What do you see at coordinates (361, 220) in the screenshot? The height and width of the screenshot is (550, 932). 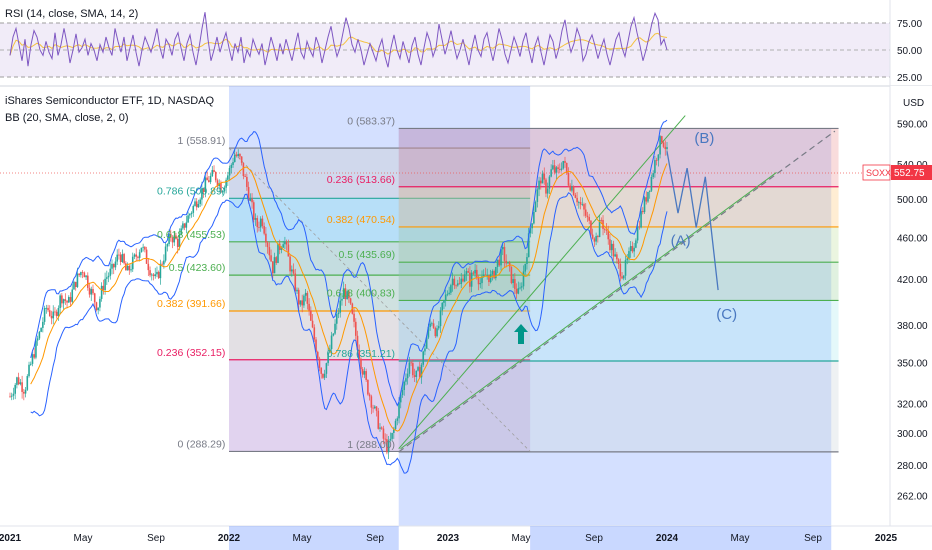 I see `fib-right-label: 0.382 (470.54)` at bounding box center [361, 220].